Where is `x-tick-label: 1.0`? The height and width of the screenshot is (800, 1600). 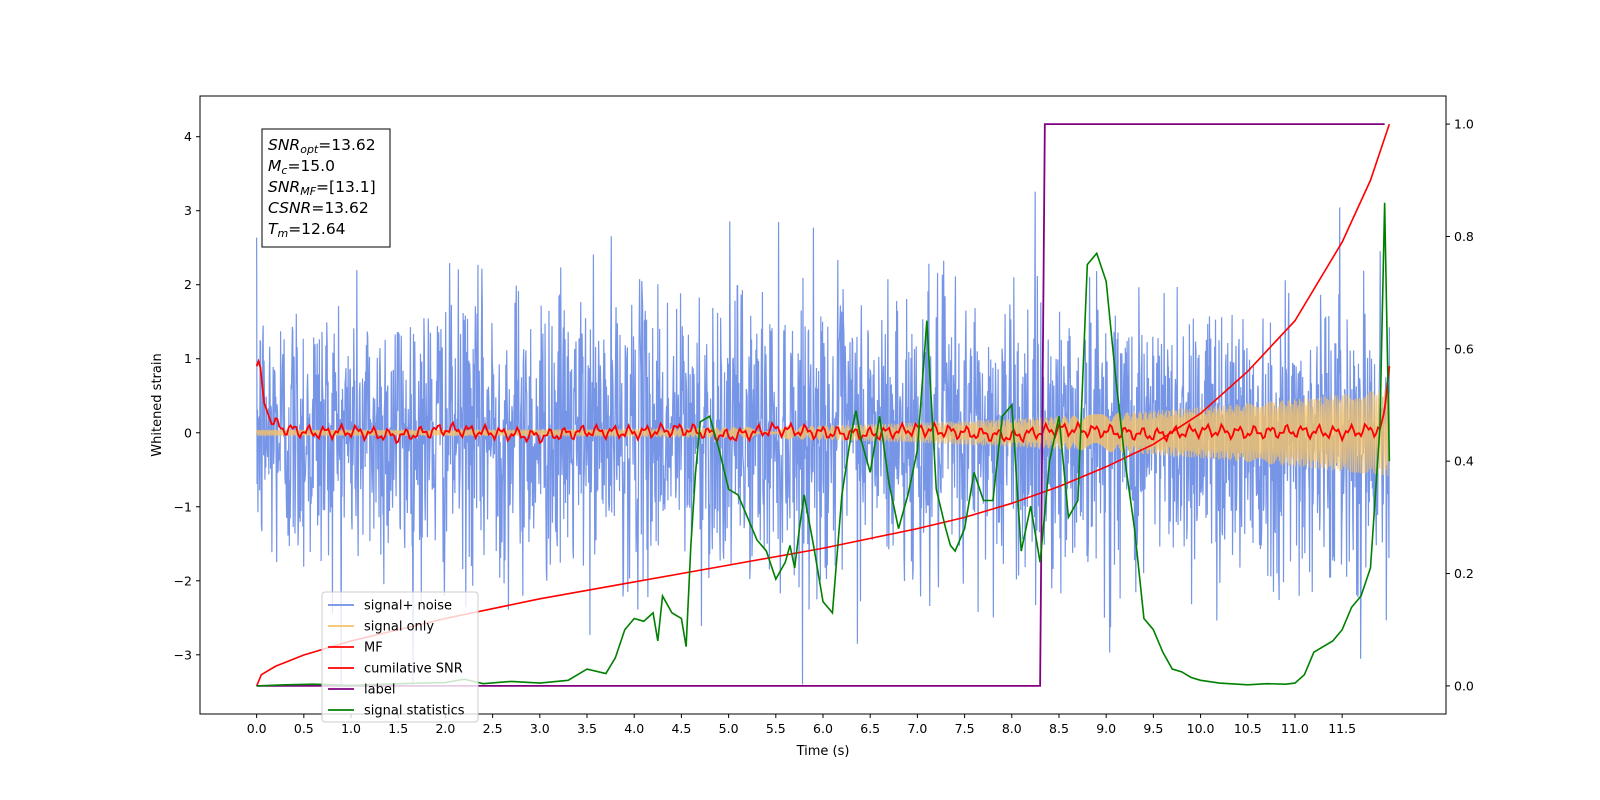
x-tick-label: 1.0 is located at coordinates (351, 728).